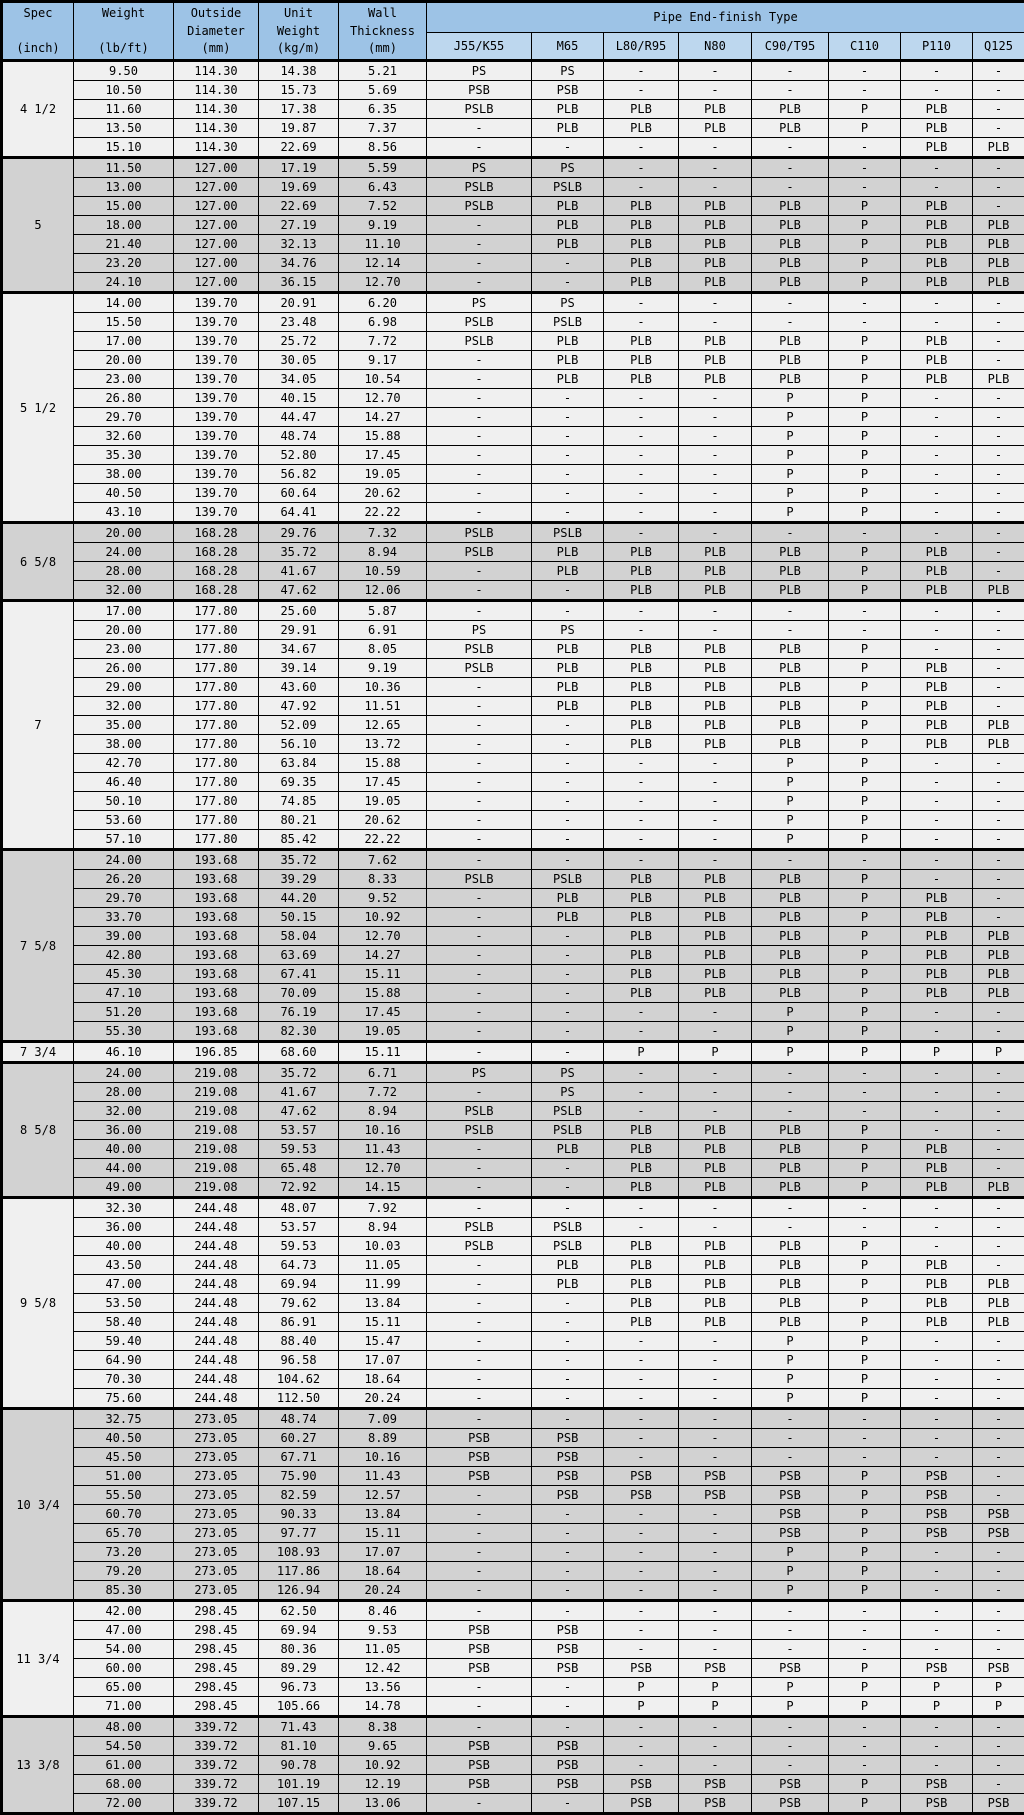 The image size is (1024, 1815). I want to click on unit-weight-cell: 80.36, so click(299, 1649).